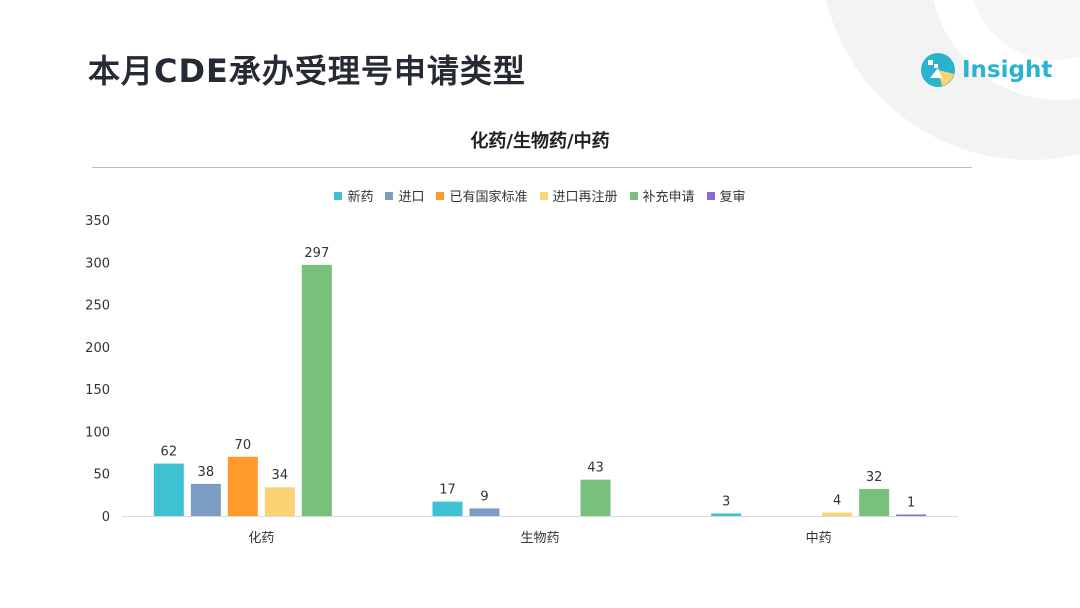  Describe the element at coordinates (819, 538) in the screenshot. I see `x-tick-label: 中药` at that location.